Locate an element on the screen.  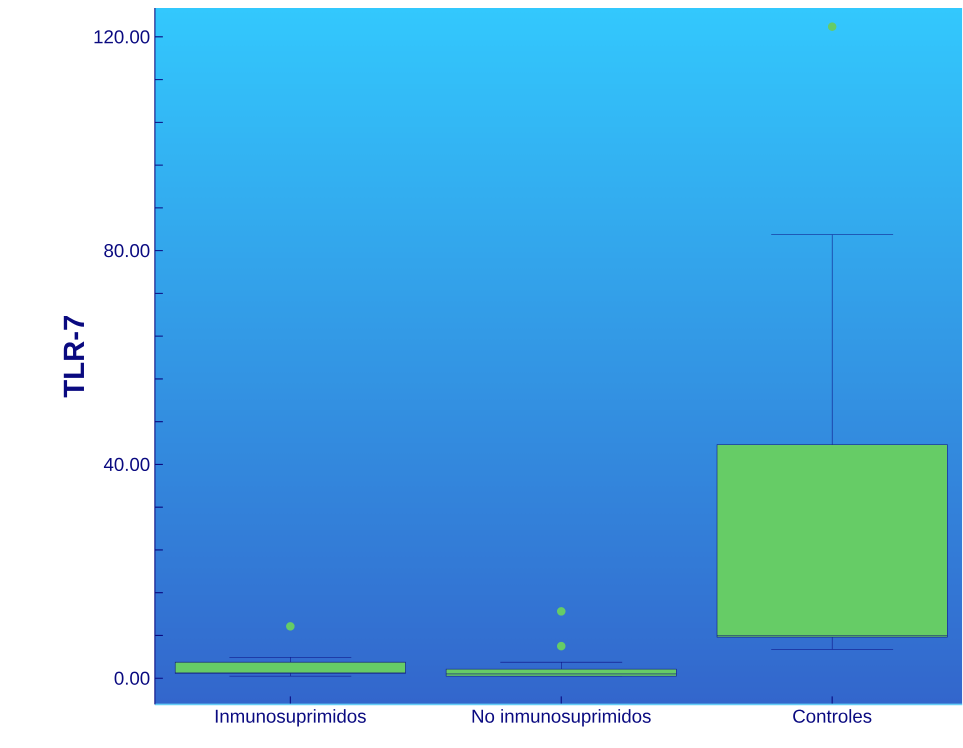
x-tick-label: Controles is located at coordinates (832, 715).